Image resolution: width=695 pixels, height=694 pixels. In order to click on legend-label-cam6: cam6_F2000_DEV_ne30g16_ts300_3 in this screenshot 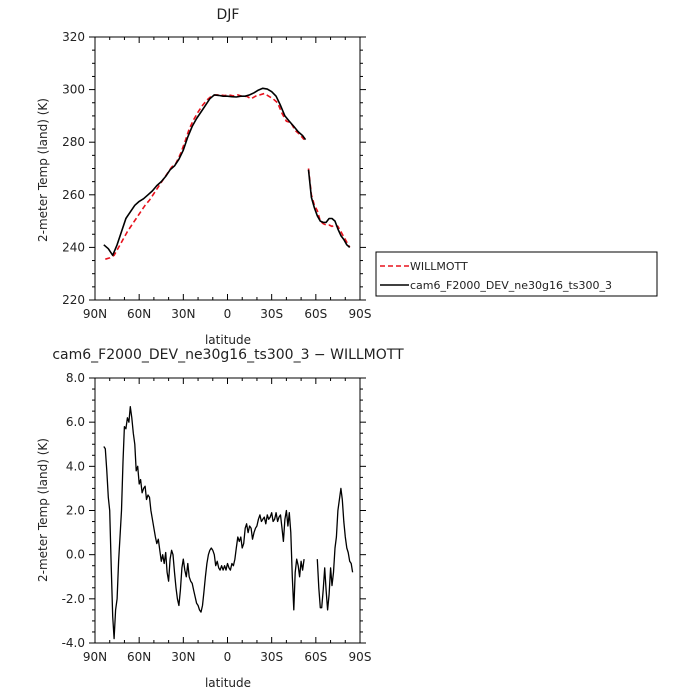, I will do `click(511, 285)`.